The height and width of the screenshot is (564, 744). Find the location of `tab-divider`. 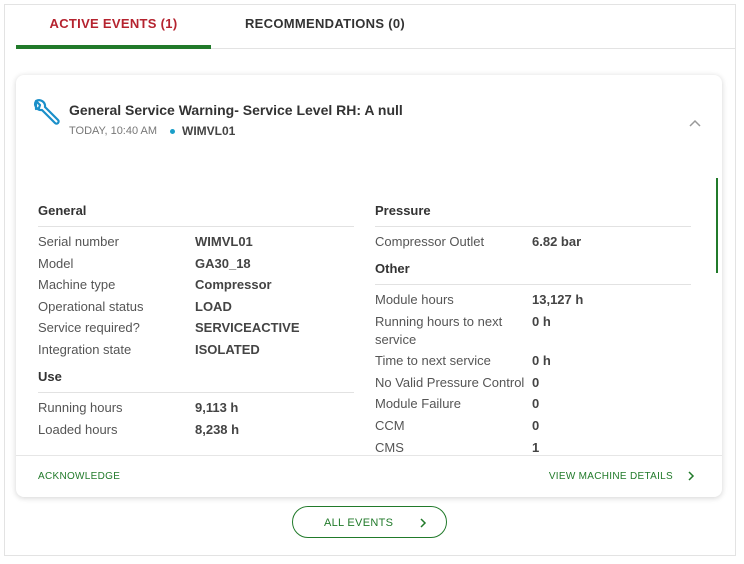

tab-divider is located at coordinates (376, 48).